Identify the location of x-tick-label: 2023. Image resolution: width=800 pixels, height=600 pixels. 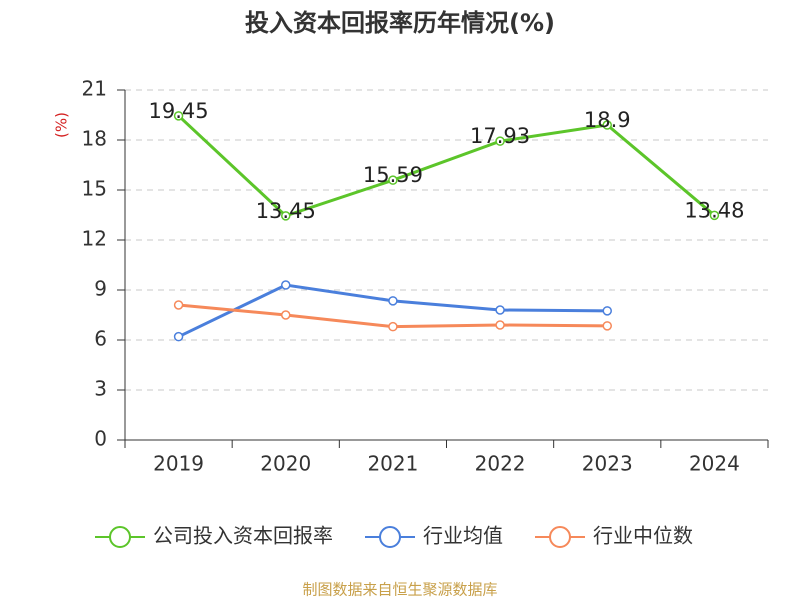
(607, 464).